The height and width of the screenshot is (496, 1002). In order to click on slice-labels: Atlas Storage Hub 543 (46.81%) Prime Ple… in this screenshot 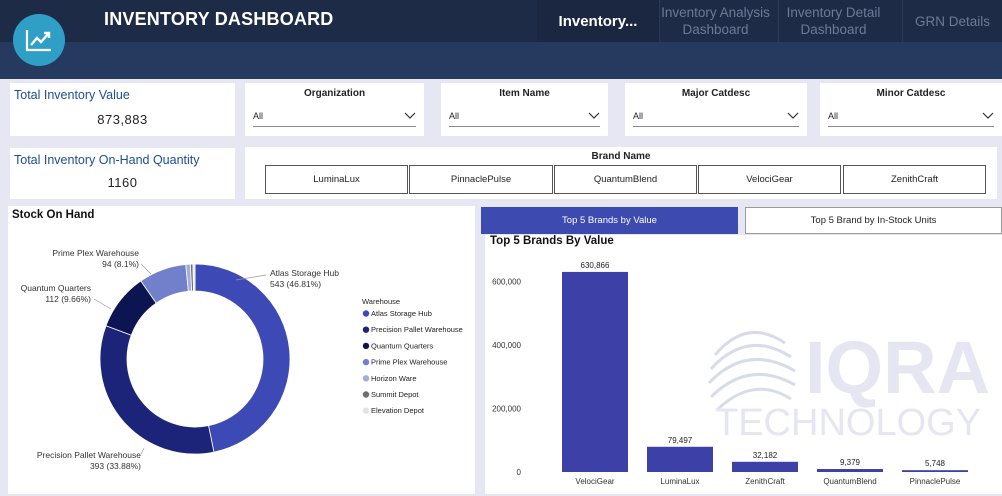, I will do `click(180, 359)`.